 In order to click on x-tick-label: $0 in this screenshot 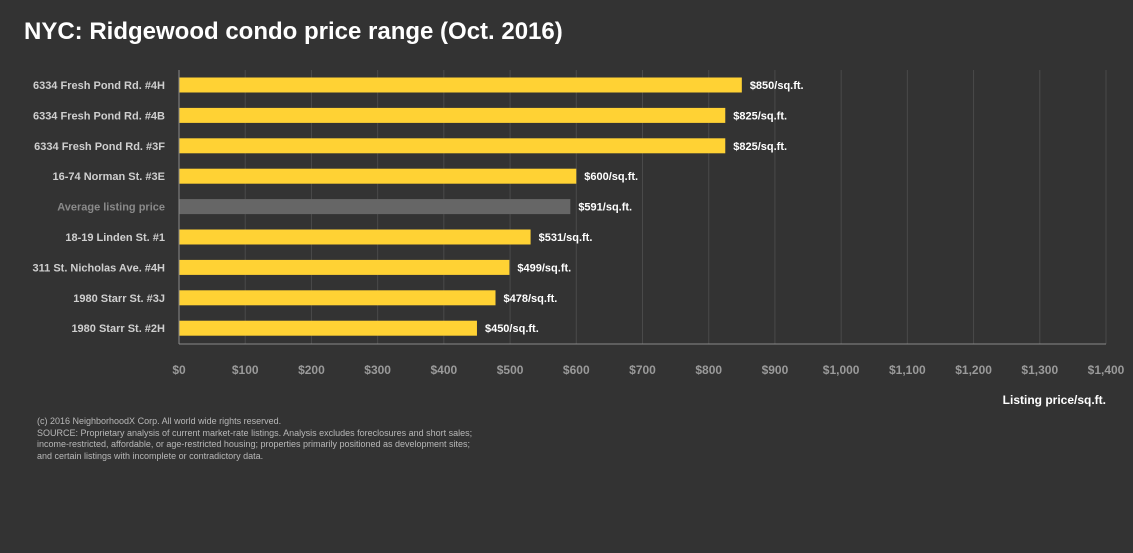, I will do `click(179, 370)`.